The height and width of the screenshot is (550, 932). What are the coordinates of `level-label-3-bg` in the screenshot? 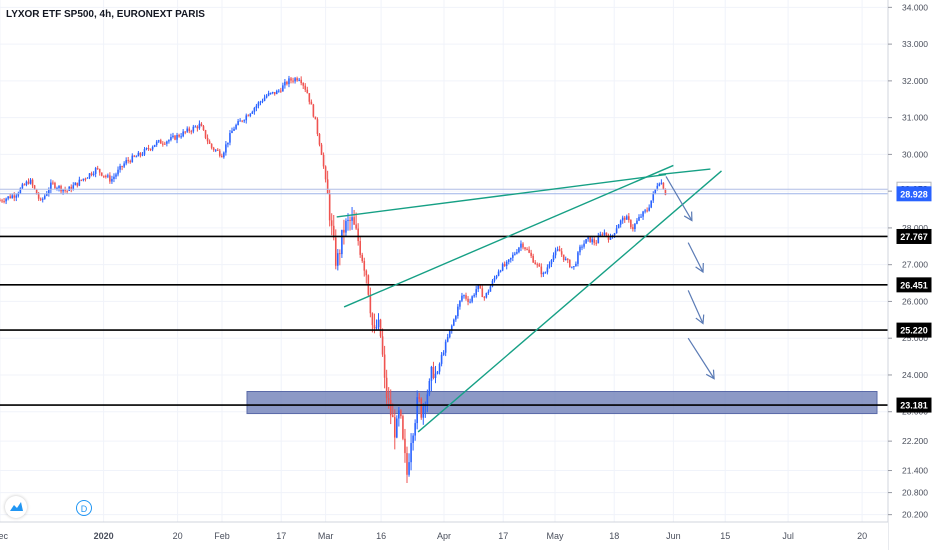 It's located at (914, 405).